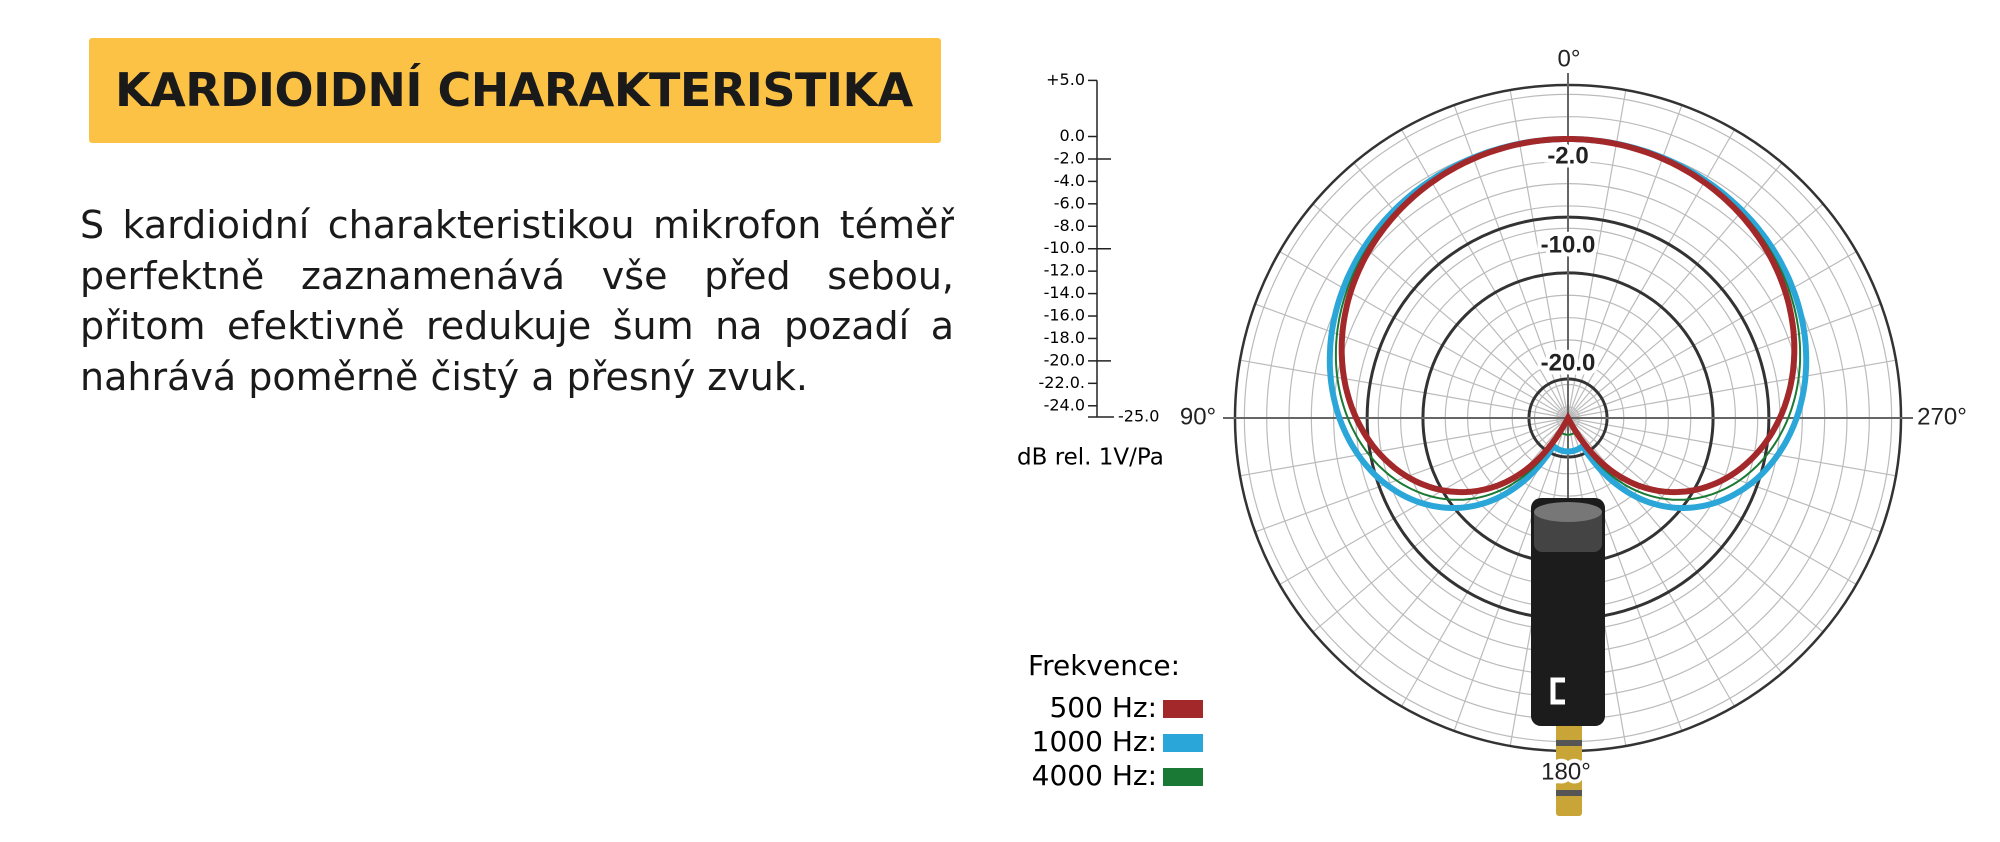 Image resolution: width=2000 pixels, height=842 pixels. I want to click on scale-tick-label: -14.0, so click(1064, 292).